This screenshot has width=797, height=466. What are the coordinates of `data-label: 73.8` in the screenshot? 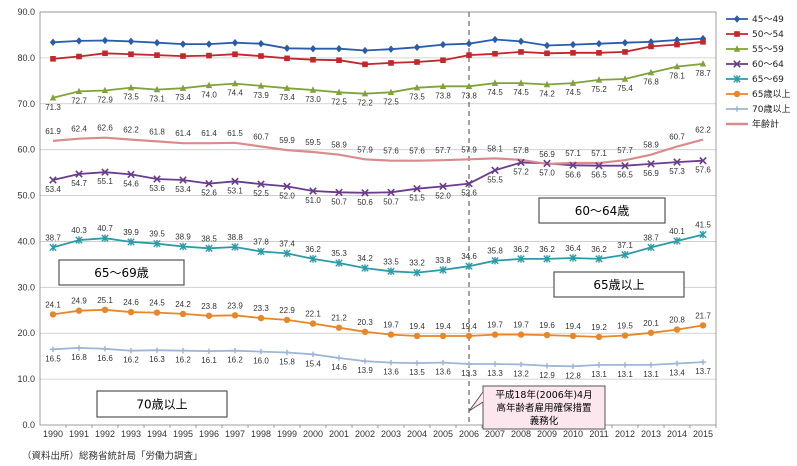 It's located at (469, 95).